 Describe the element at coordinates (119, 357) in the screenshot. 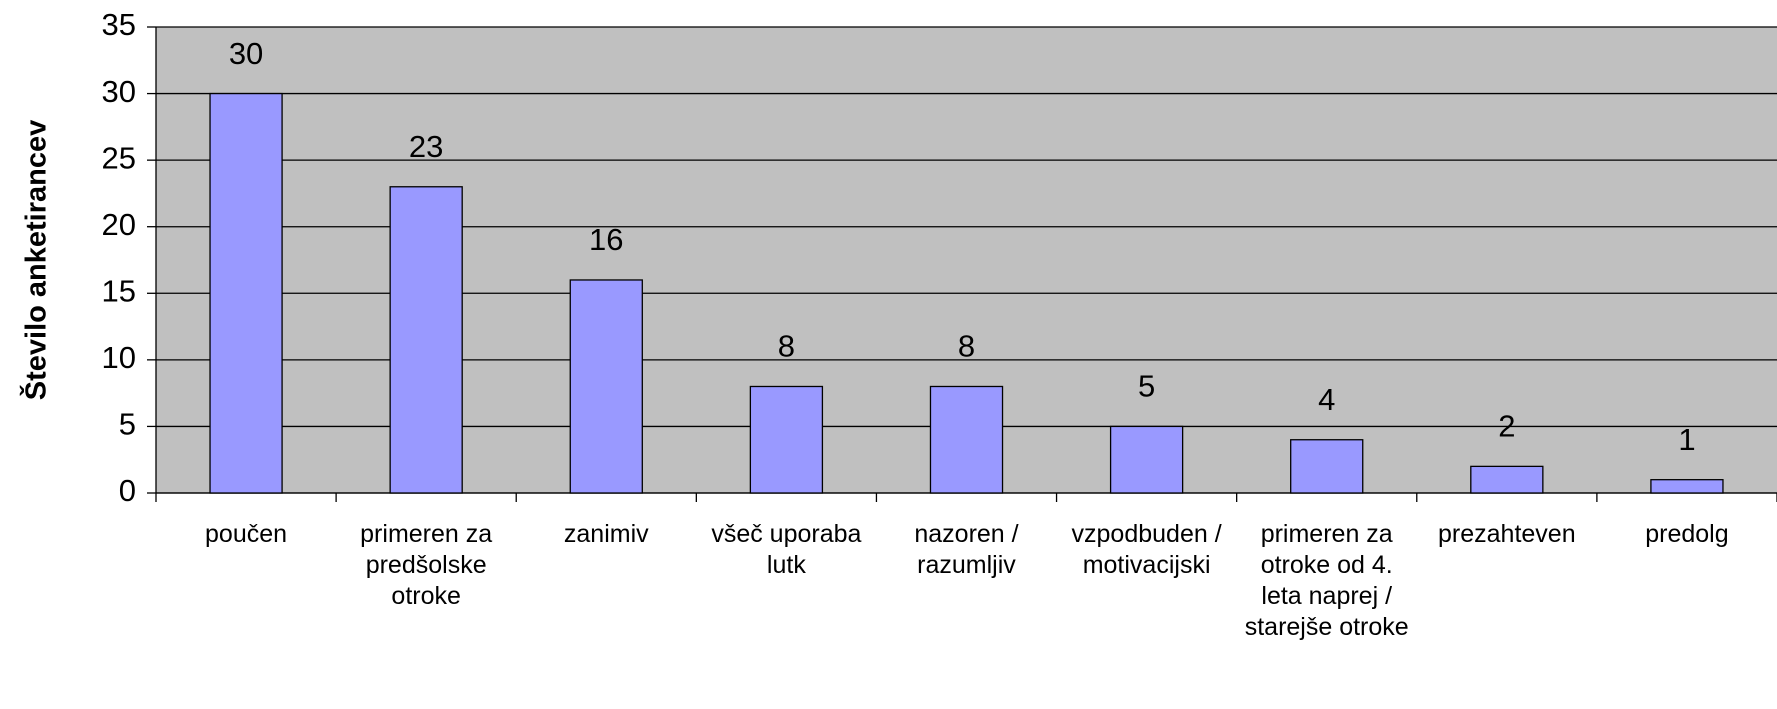

I see `y-tick-label: 10` at that location.